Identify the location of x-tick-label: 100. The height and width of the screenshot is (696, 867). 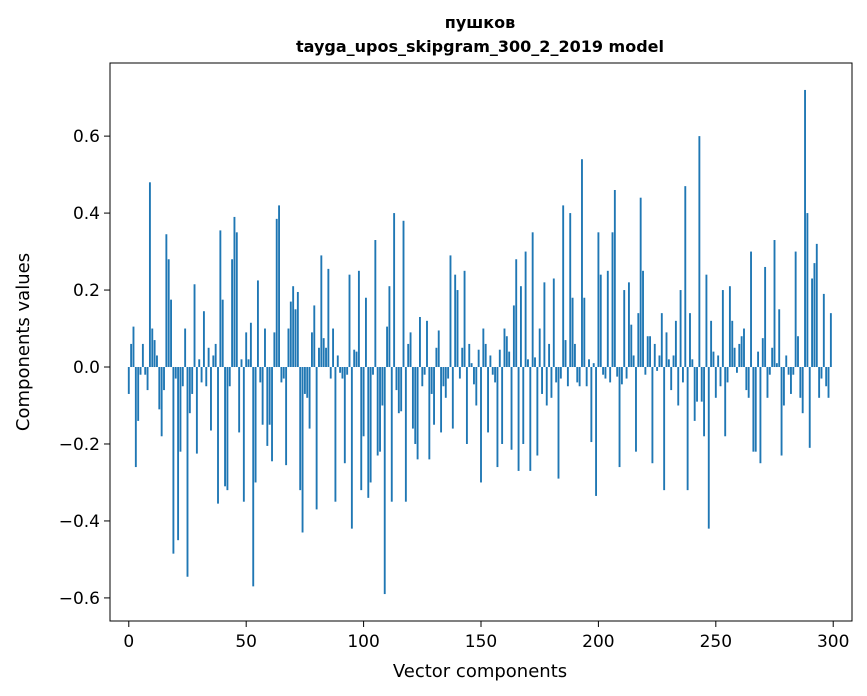
(363, 642).